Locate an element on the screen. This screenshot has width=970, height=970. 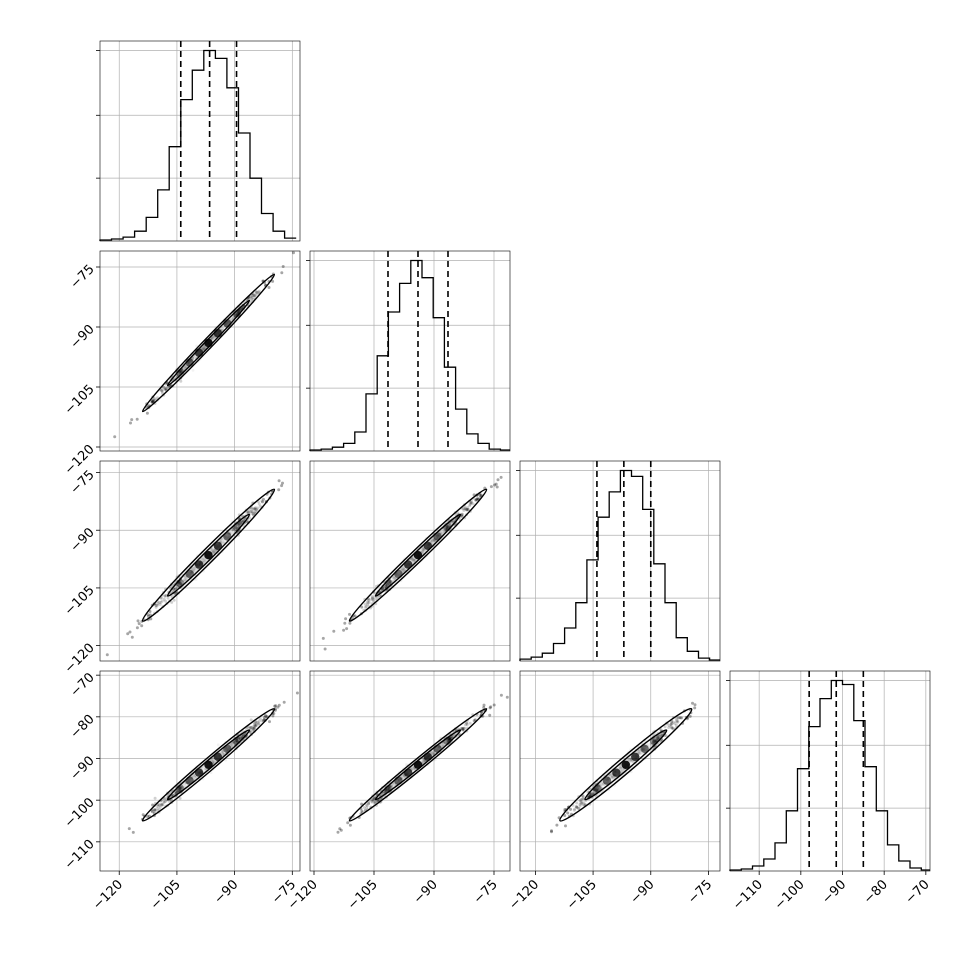
ytick-label-row2-1: −105 is located at coordinates (80, 601).